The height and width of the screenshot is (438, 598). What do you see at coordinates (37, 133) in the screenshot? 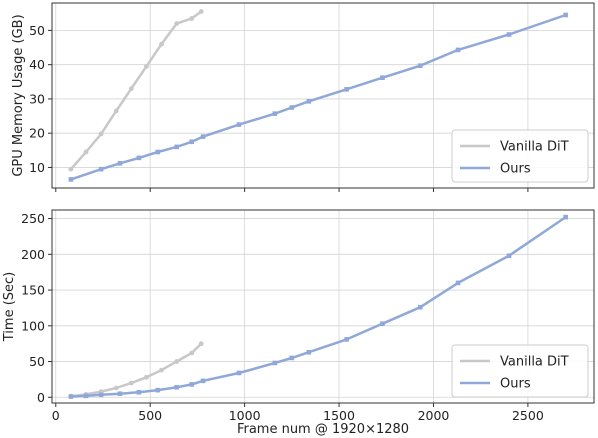
I see `y-tick-label: 20` at bounding box center [37, 133].